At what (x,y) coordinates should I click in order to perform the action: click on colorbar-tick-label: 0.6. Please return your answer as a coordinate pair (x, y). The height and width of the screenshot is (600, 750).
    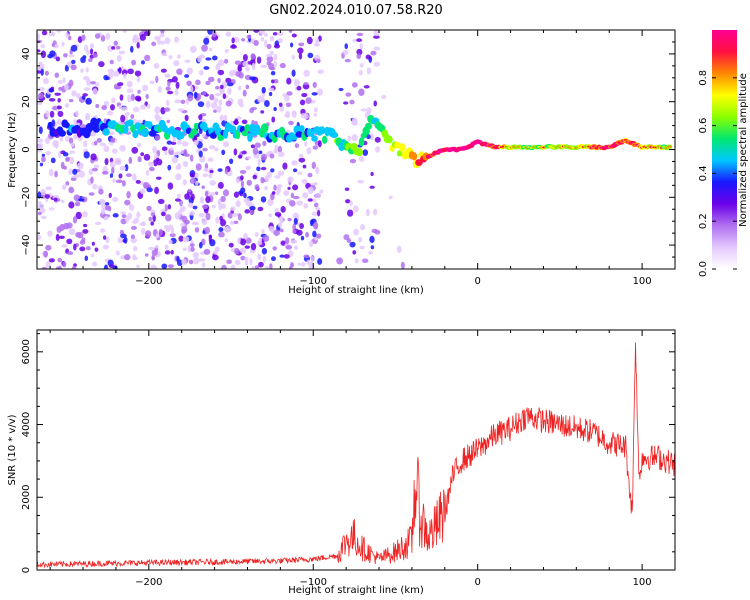
    Looking at the image, I should click on (703, 126).